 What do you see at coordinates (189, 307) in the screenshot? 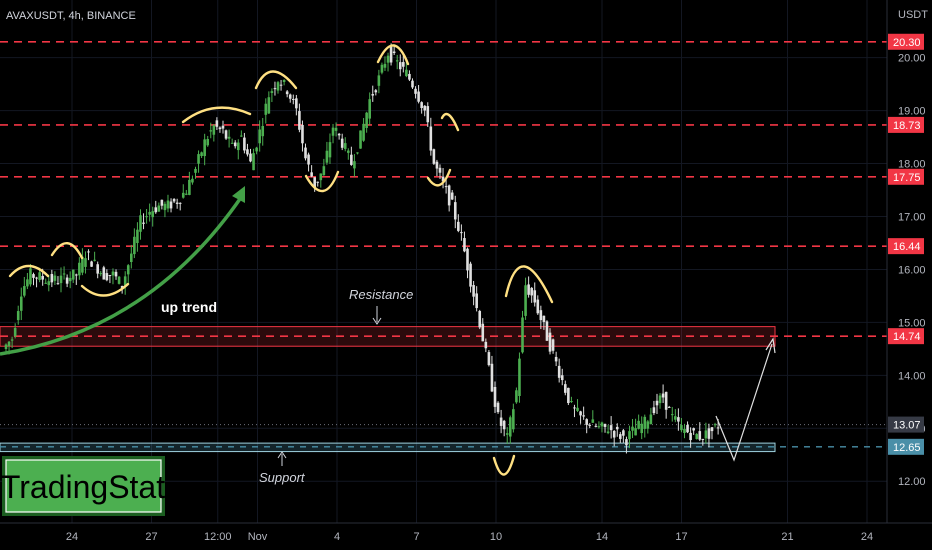
I see `uptrend-label: up trend` at bounding box center [189, 307].